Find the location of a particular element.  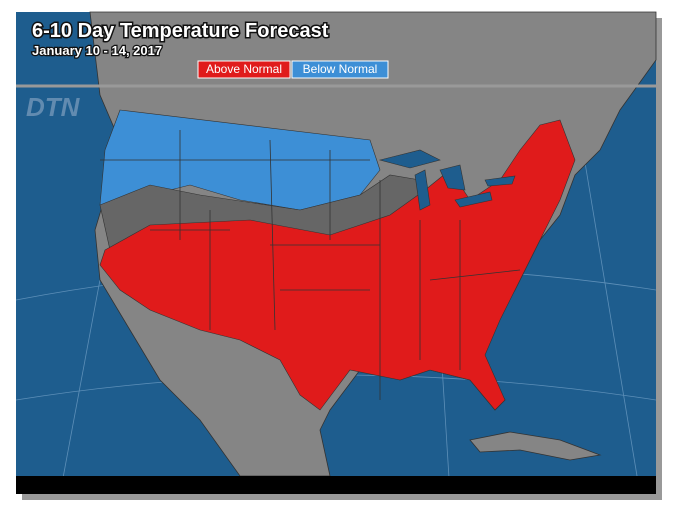

great-lakes is located at coordinates (447, 180).